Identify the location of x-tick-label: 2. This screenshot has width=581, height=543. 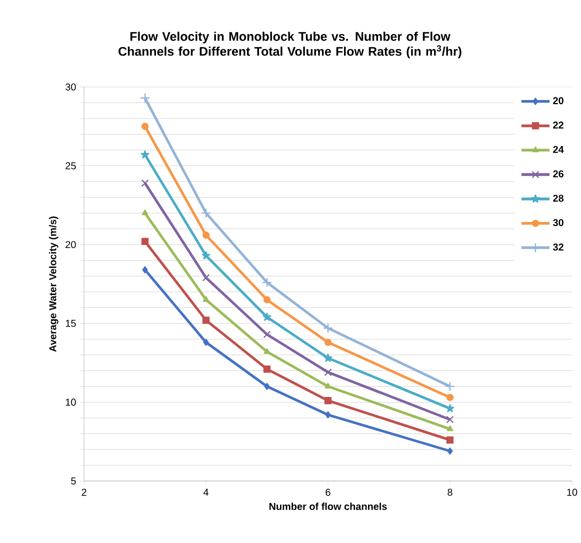
(84, 492).